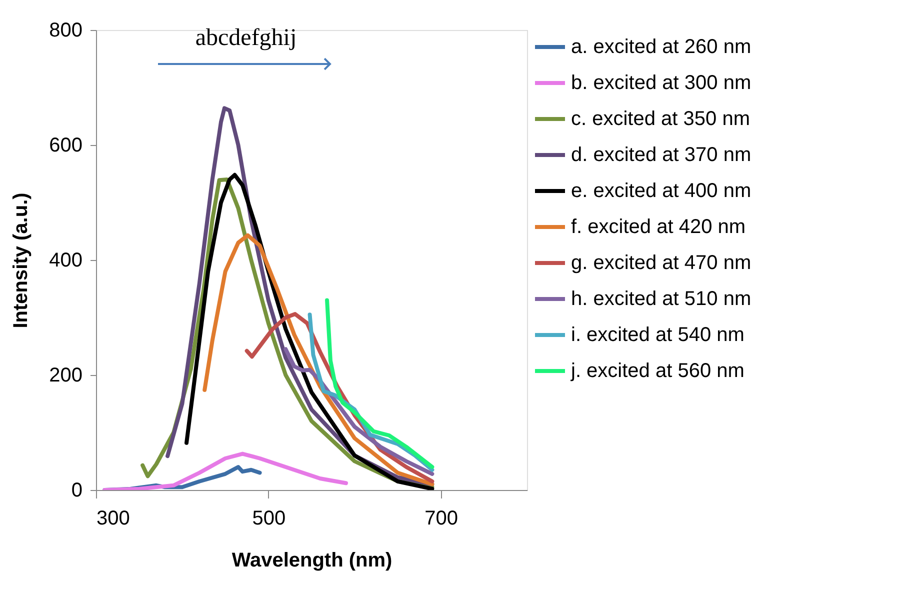  Describe the element at coordinates (65, 145) in the screenshot. I see `y-tick-label: 600` at that location.